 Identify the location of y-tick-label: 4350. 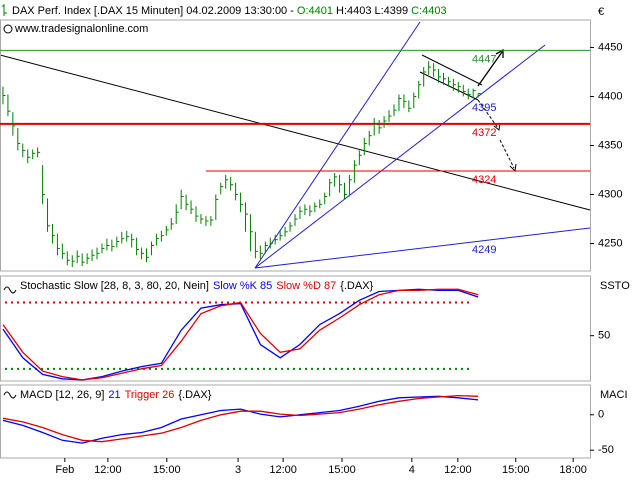
(610, 145).